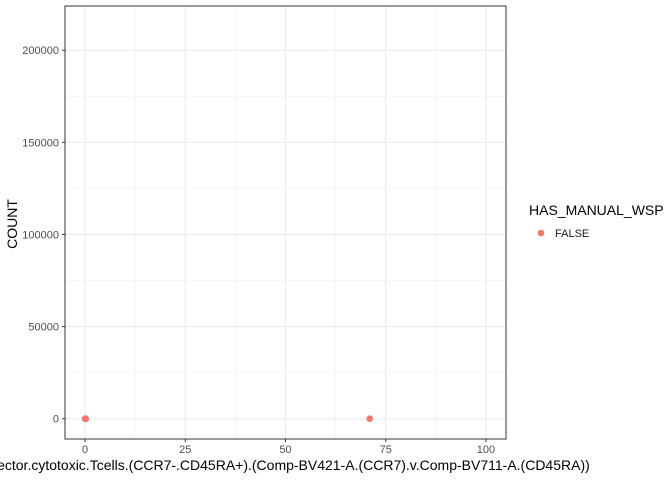 The width and height of the screenshot is (672, 480). What do you see at coordinates (541, 233) in the screenshot?
I see `legend-key-false` at bounding box center [541, 233].